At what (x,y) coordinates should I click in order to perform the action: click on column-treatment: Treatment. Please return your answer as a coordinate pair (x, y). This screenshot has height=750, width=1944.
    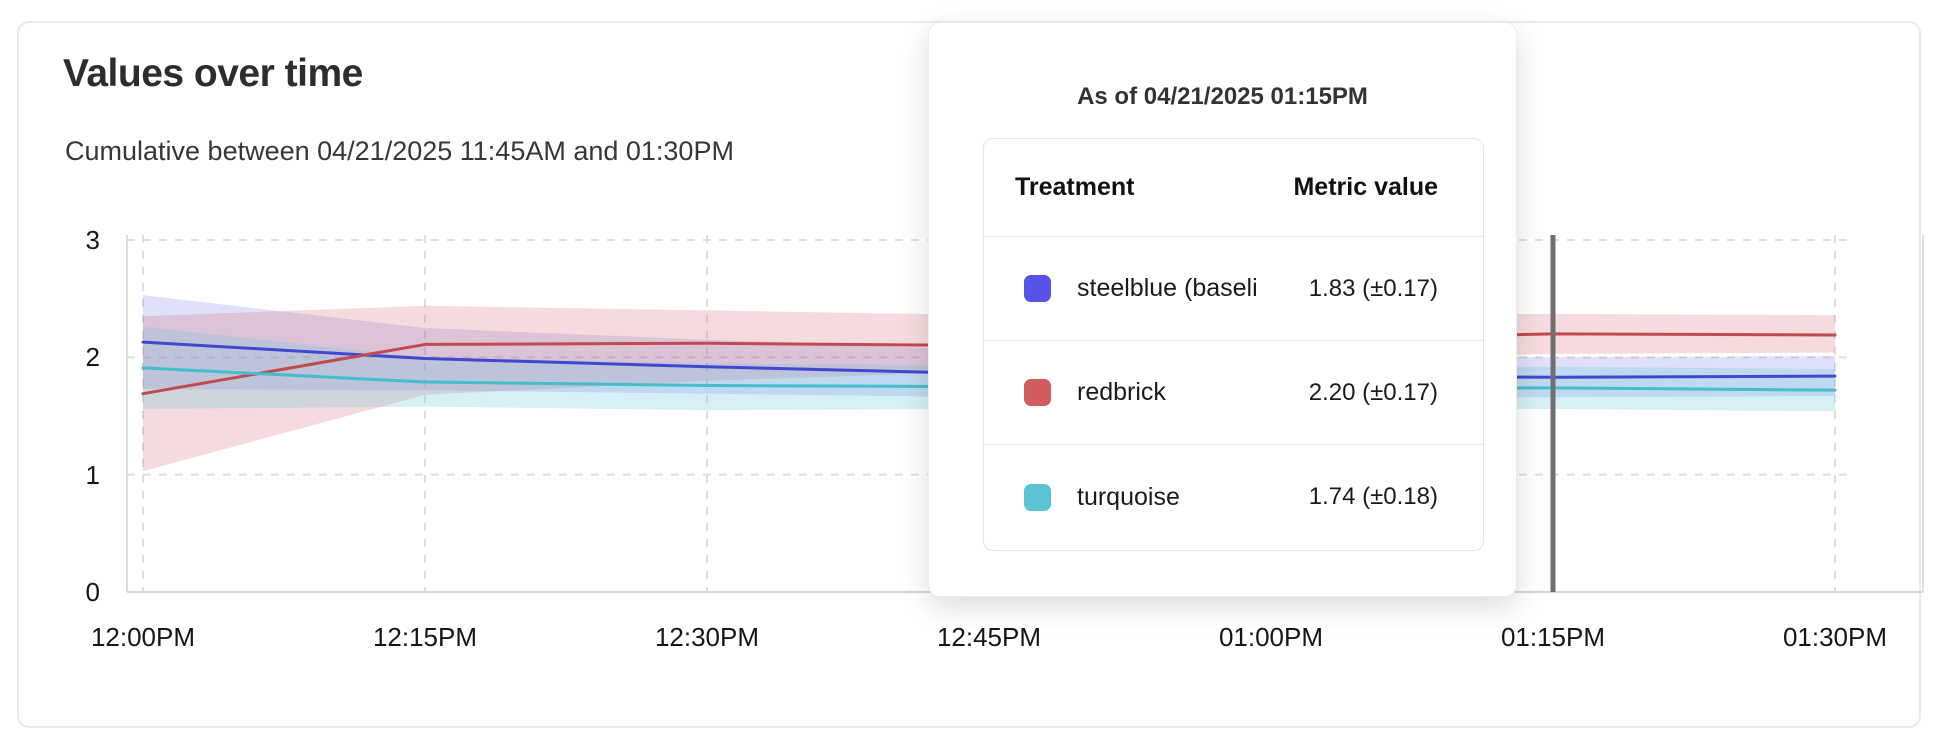
    Looking at the image, I should click on (1075, 187).